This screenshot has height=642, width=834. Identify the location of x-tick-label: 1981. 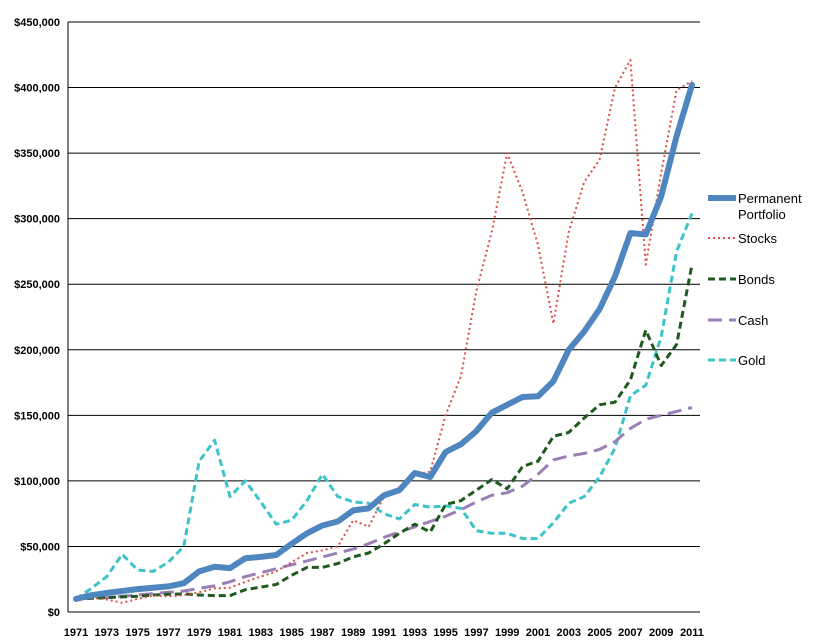
(230, 633).